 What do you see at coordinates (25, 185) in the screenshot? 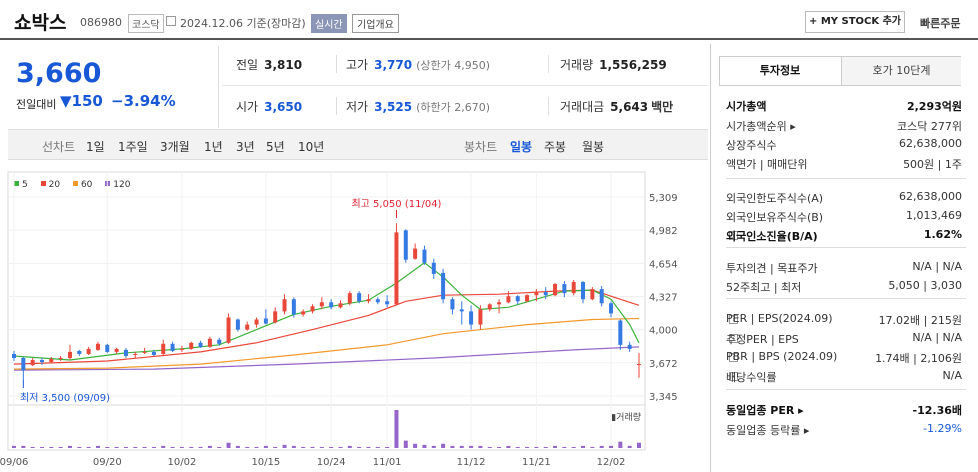
I see `legend-label: 5` at bounding box center [25, 185].